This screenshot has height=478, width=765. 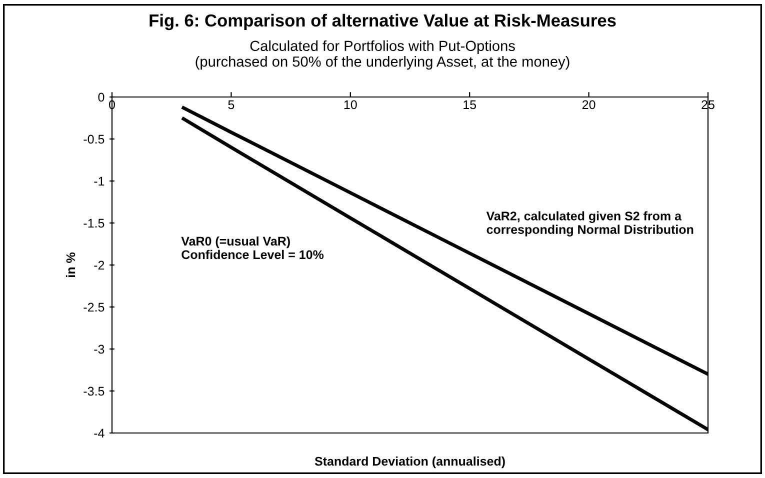 I want to click on x-tick-label: 20, so click(x=589, y=105).